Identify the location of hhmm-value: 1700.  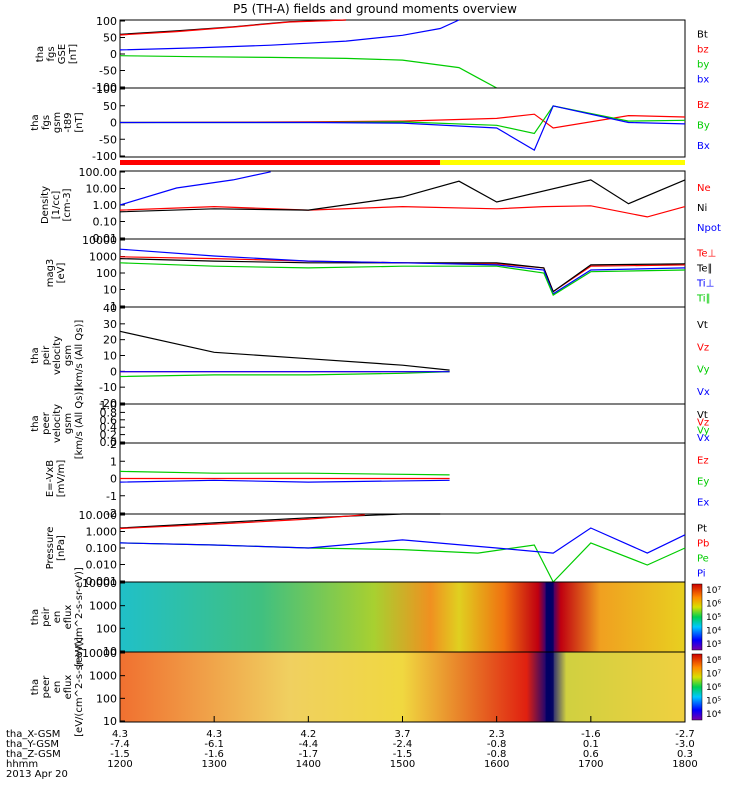
(590, 764).